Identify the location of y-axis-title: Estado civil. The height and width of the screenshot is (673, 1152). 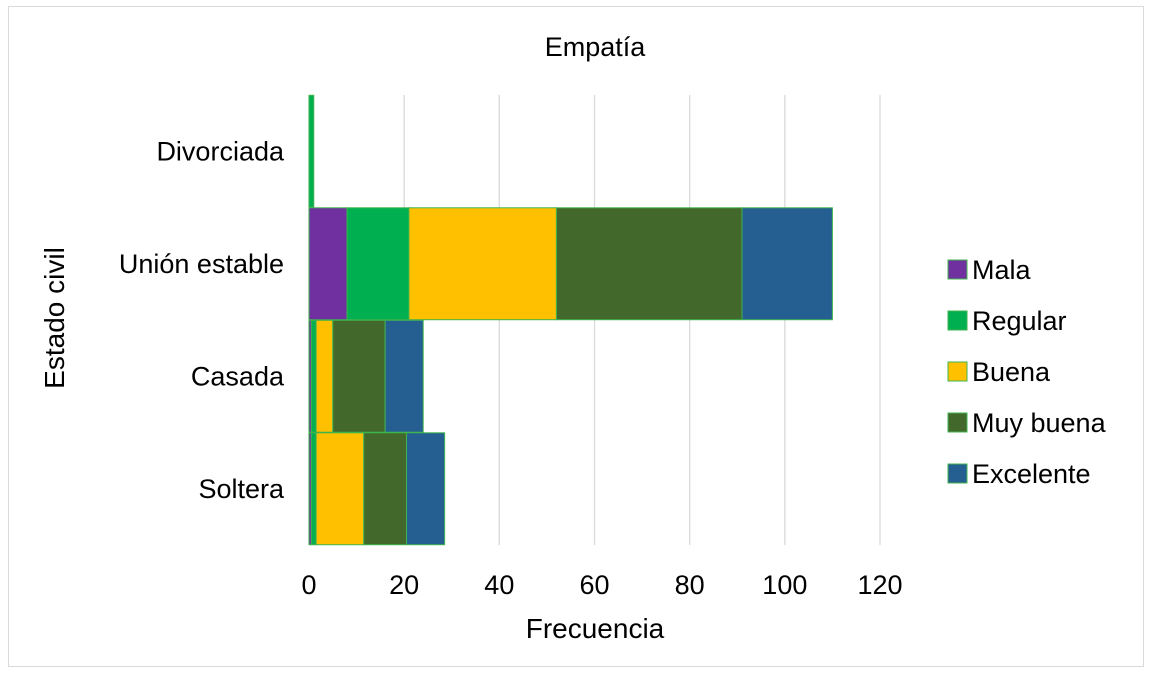
(54, 318).